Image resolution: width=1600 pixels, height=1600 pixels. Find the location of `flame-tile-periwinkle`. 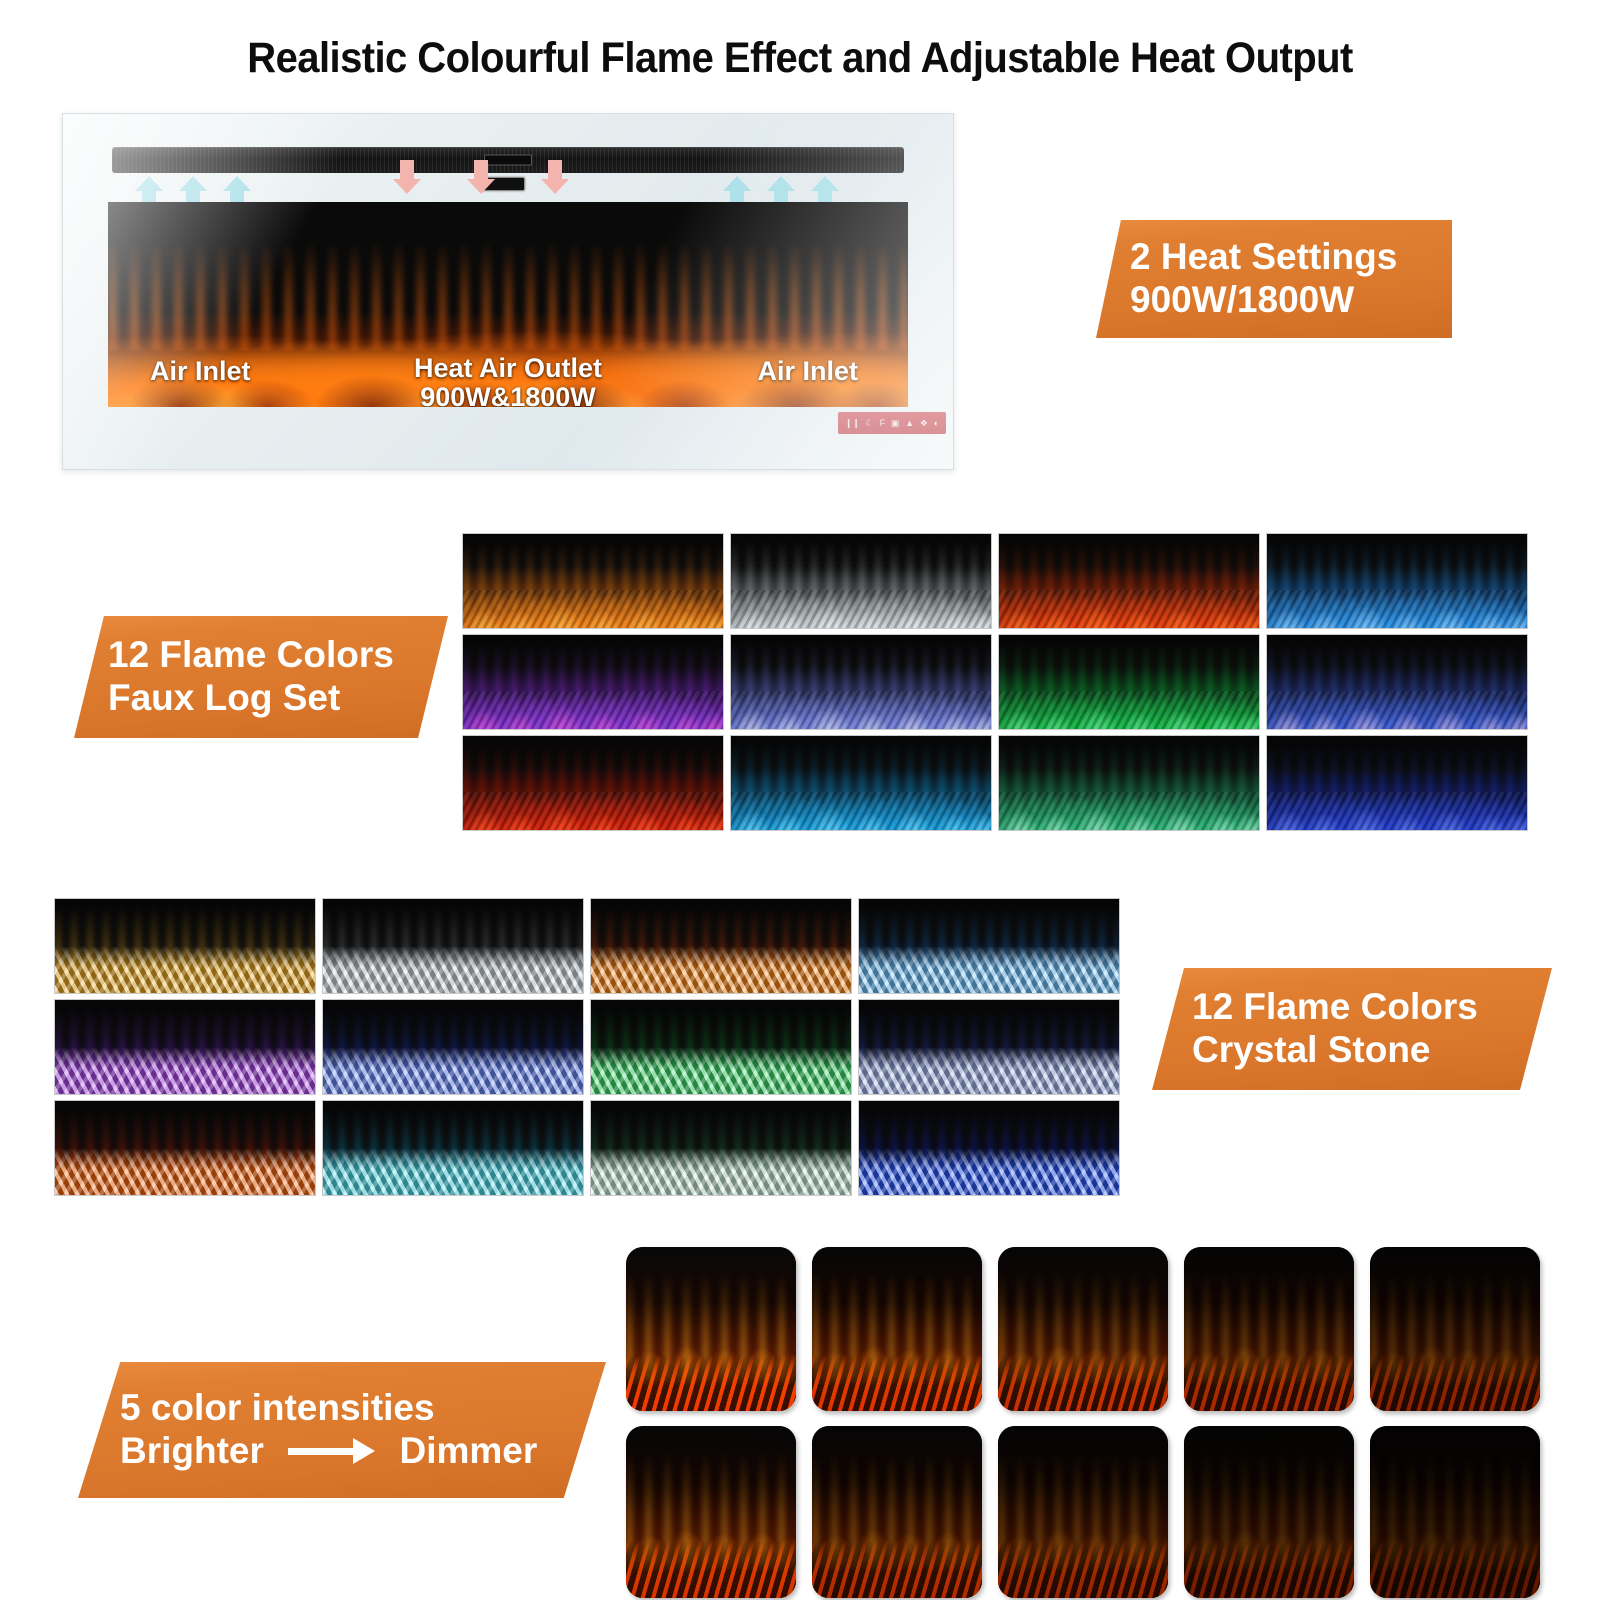

flame-tile-periwinkle is located at coordinates (861, 682).